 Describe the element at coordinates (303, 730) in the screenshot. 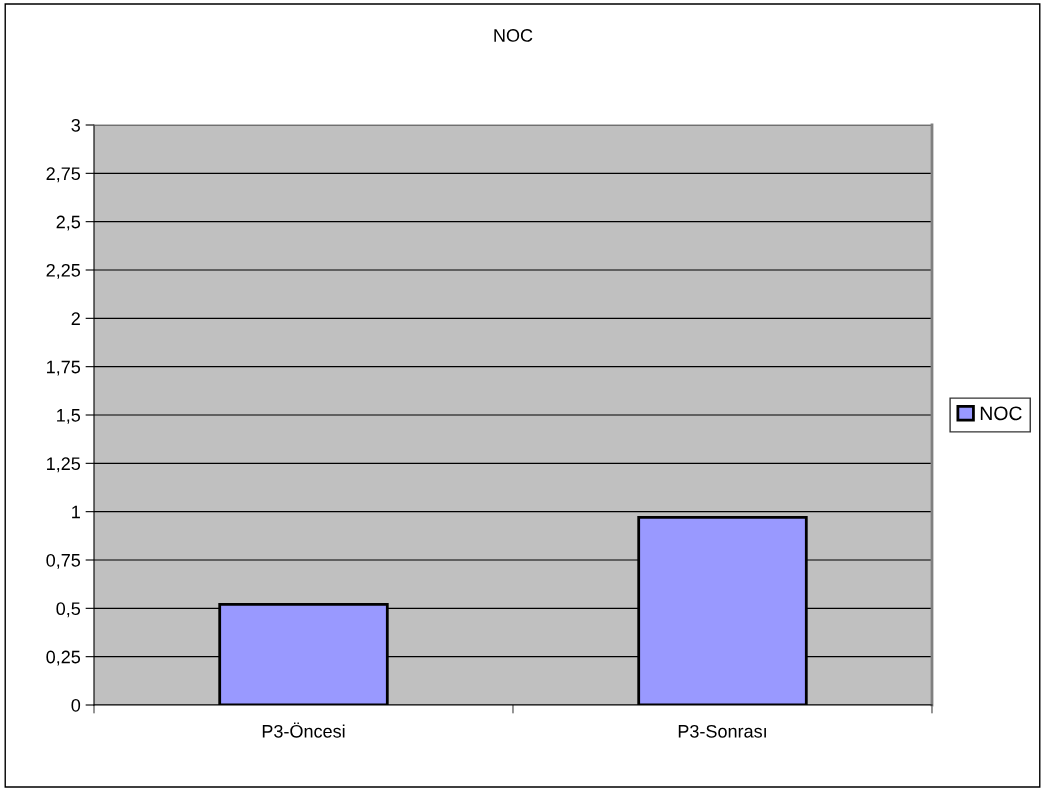

I see `x-tick-label: P3-Öncesi` at that location.